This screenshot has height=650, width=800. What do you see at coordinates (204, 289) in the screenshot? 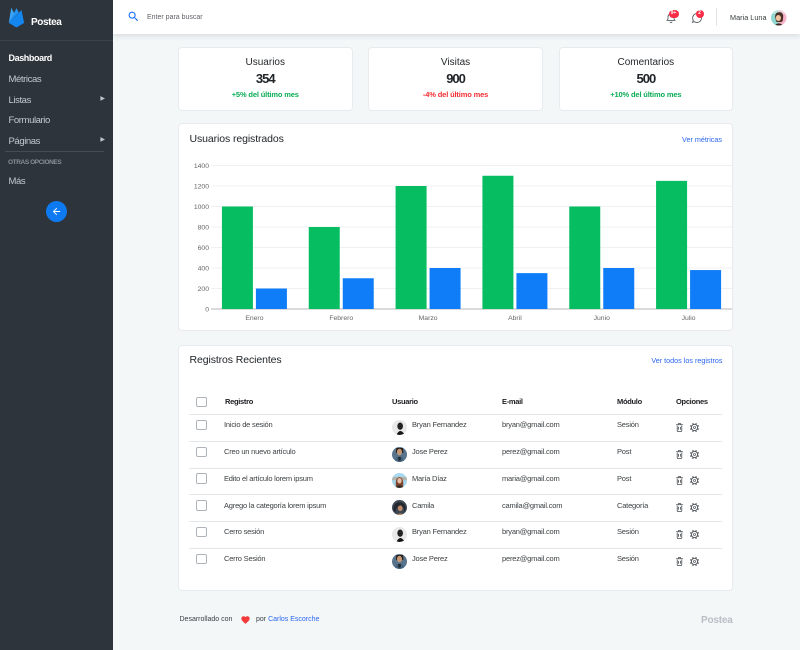
I see `svg-text: 200` at bounding box center [204, 289].